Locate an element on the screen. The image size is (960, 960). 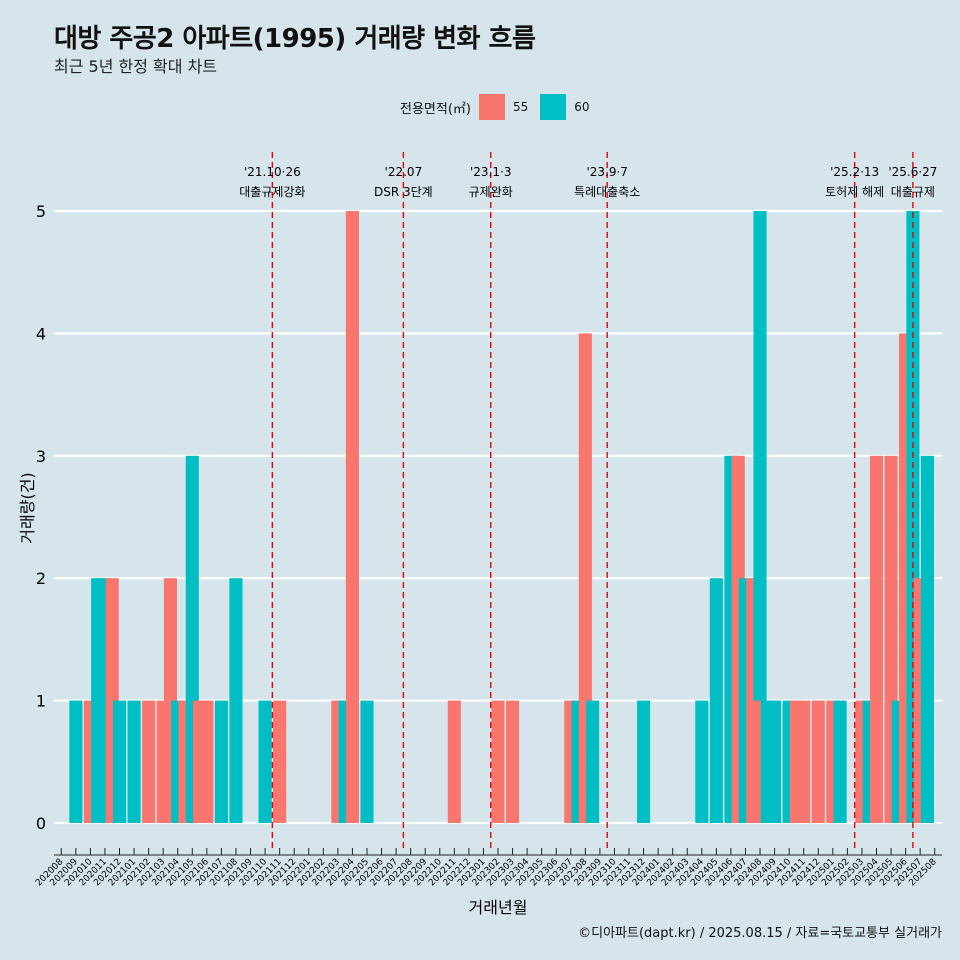
event-name-label: DSR 3단계 is located at coordinates (403, 192).